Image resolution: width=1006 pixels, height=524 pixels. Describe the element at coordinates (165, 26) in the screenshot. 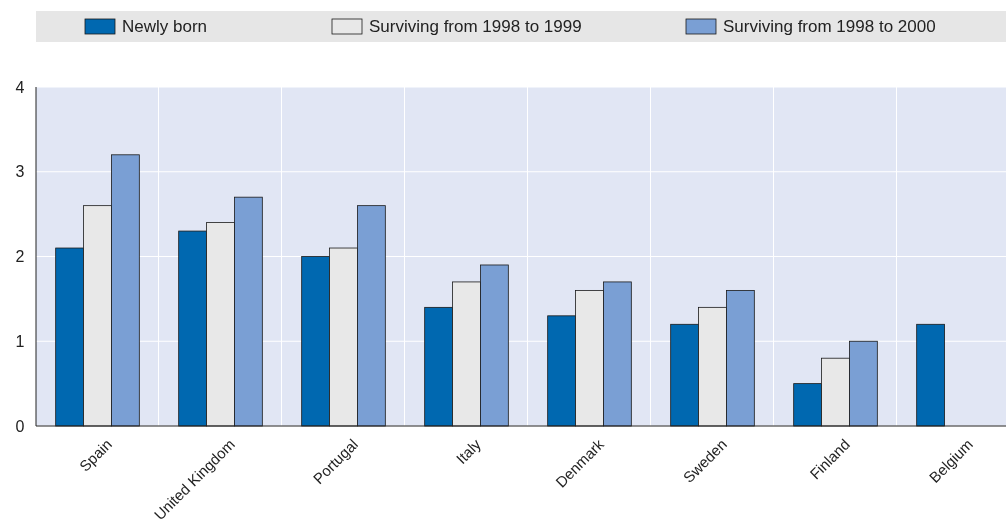

I see `legend-label: Newly born` at that location.